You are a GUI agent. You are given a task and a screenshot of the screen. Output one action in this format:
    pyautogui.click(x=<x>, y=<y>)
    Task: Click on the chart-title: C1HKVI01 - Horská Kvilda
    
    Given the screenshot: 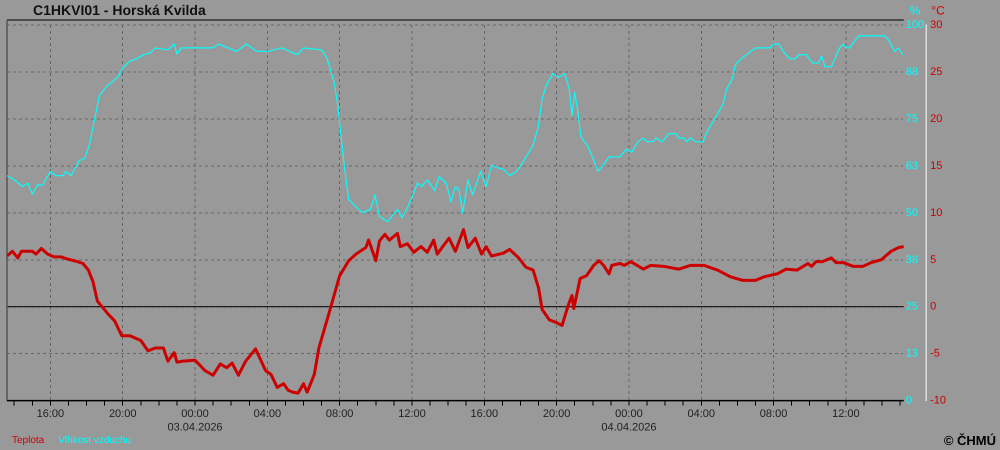 What is the action you would take?
    pyautogui.click(x=119, y=10)
    